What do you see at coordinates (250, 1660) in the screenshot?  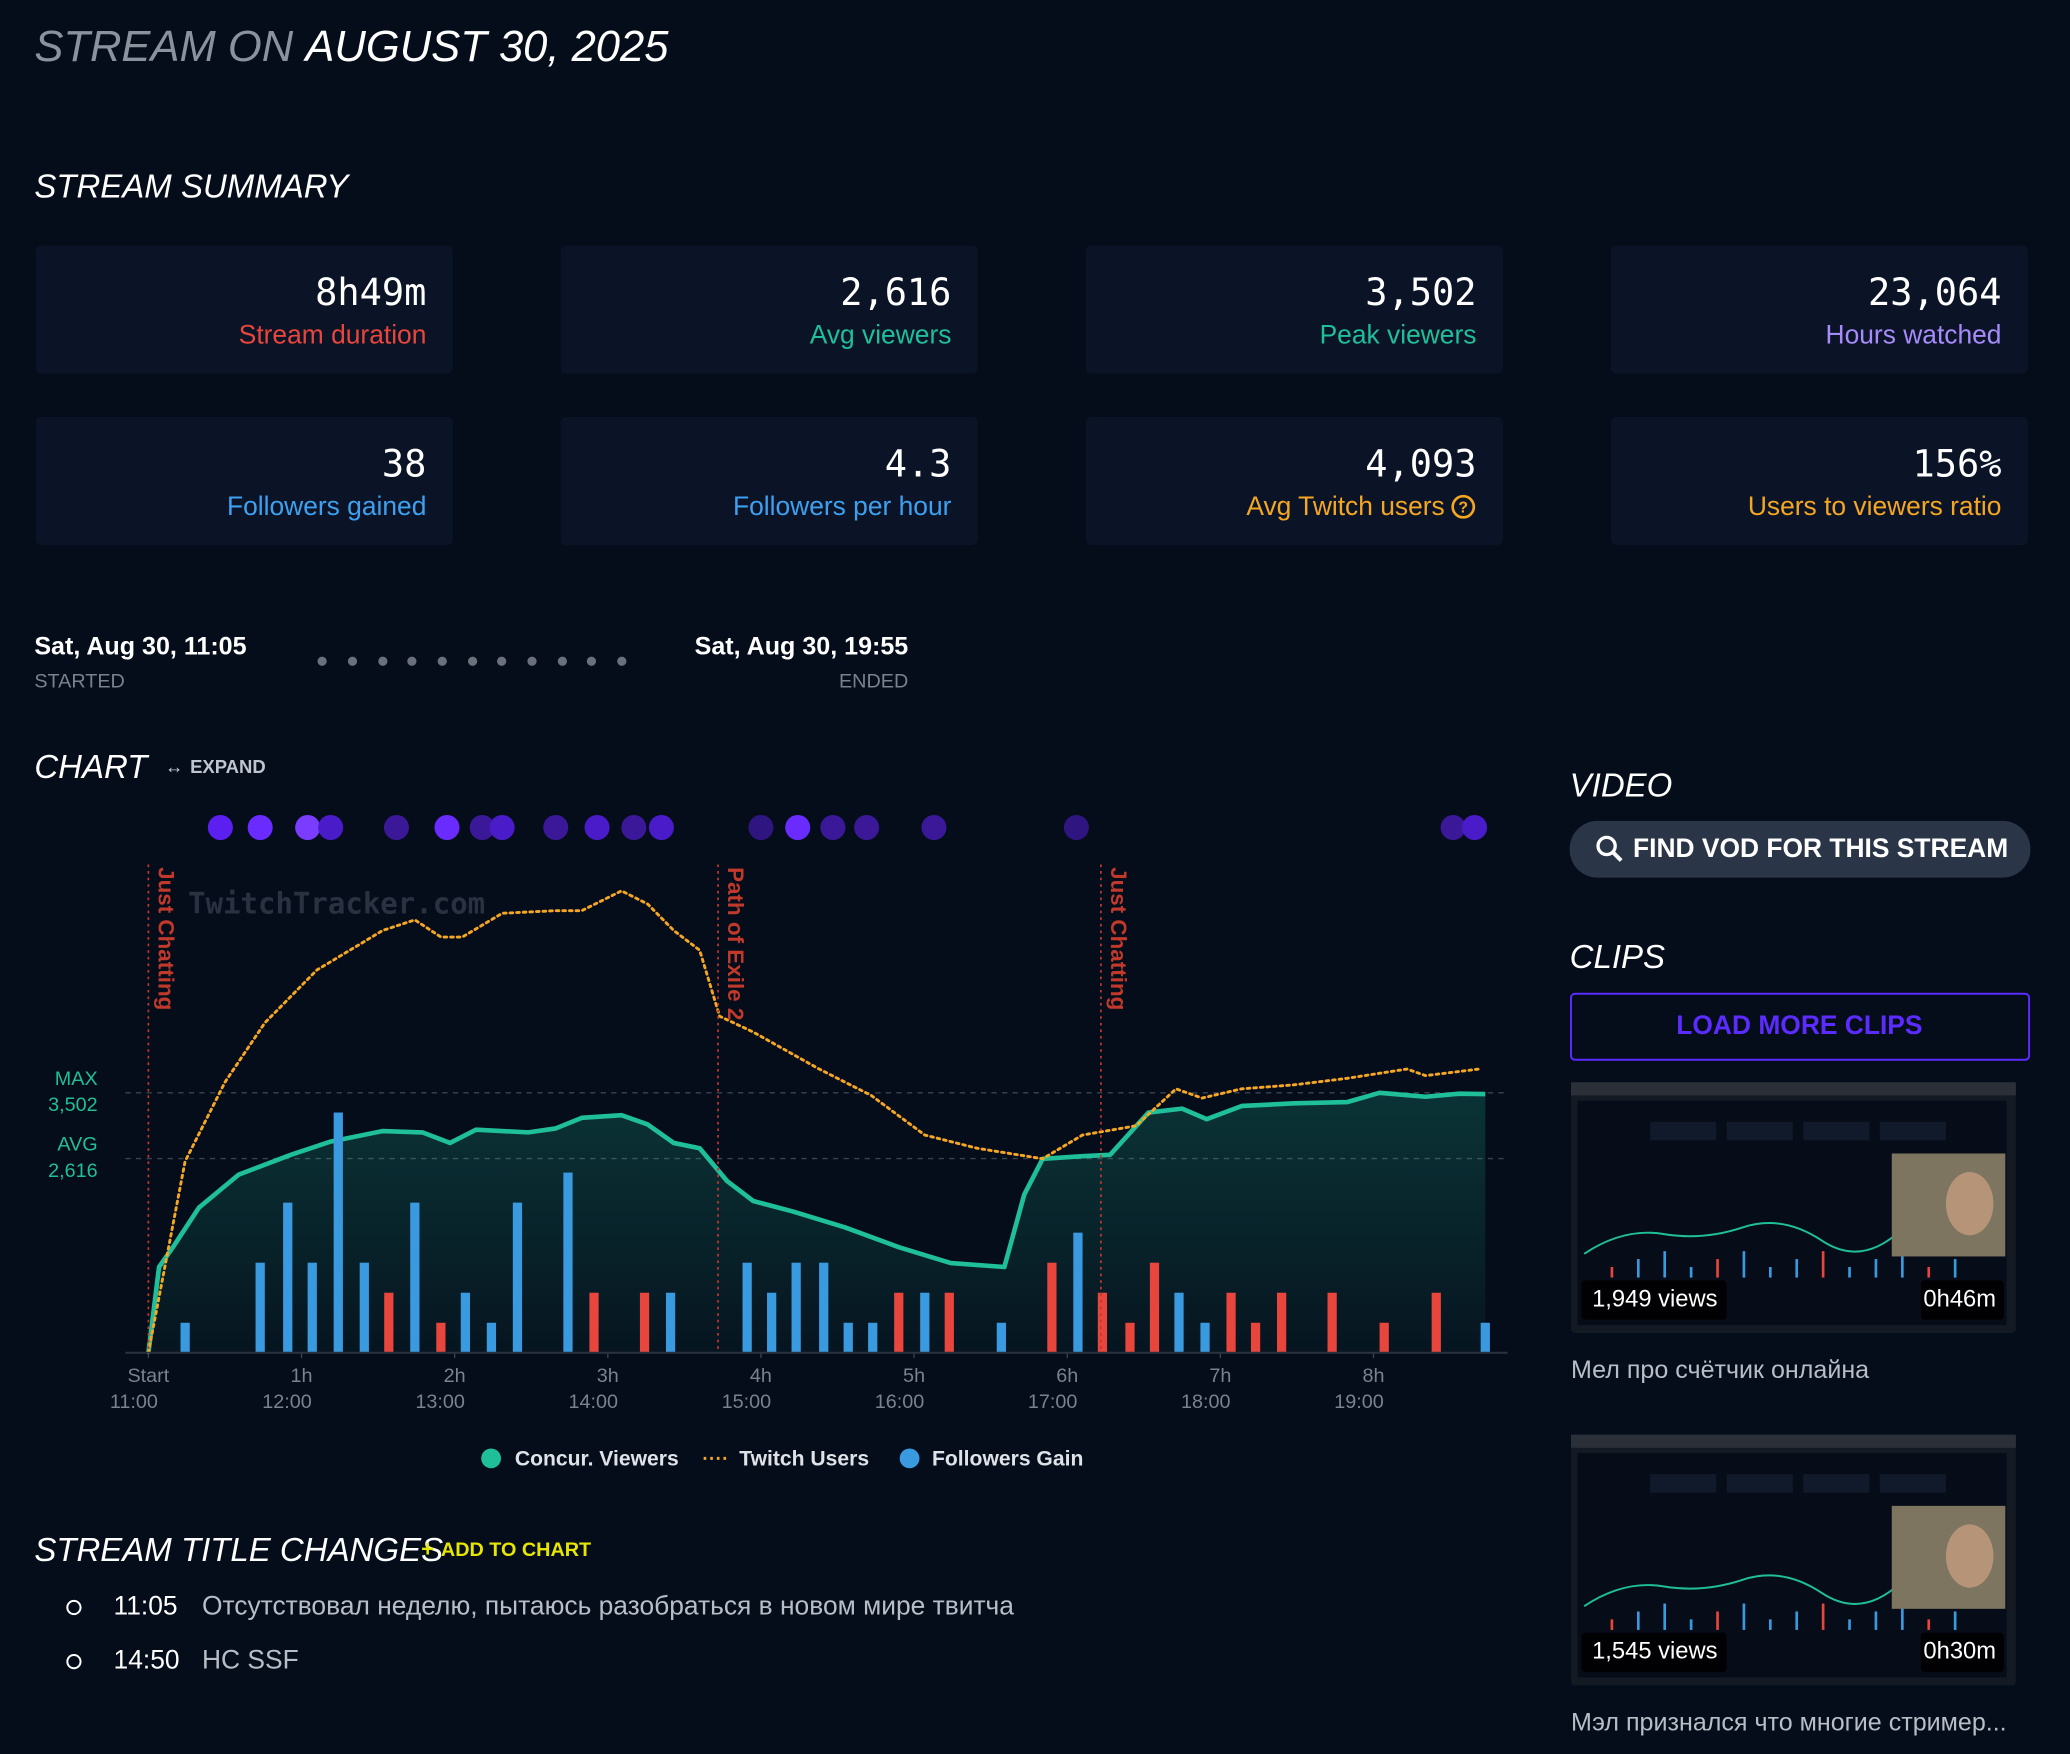 I see `change-text: HC SSF` at bounding box center [250, 1660].